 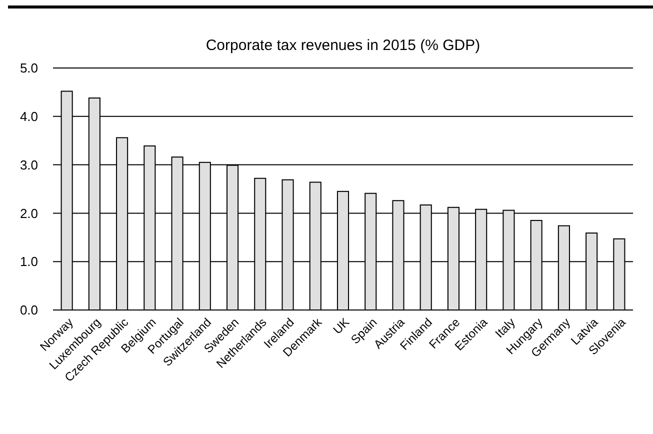 I want to click on y-tick-label: 5.0, so click(x=29, y=68).